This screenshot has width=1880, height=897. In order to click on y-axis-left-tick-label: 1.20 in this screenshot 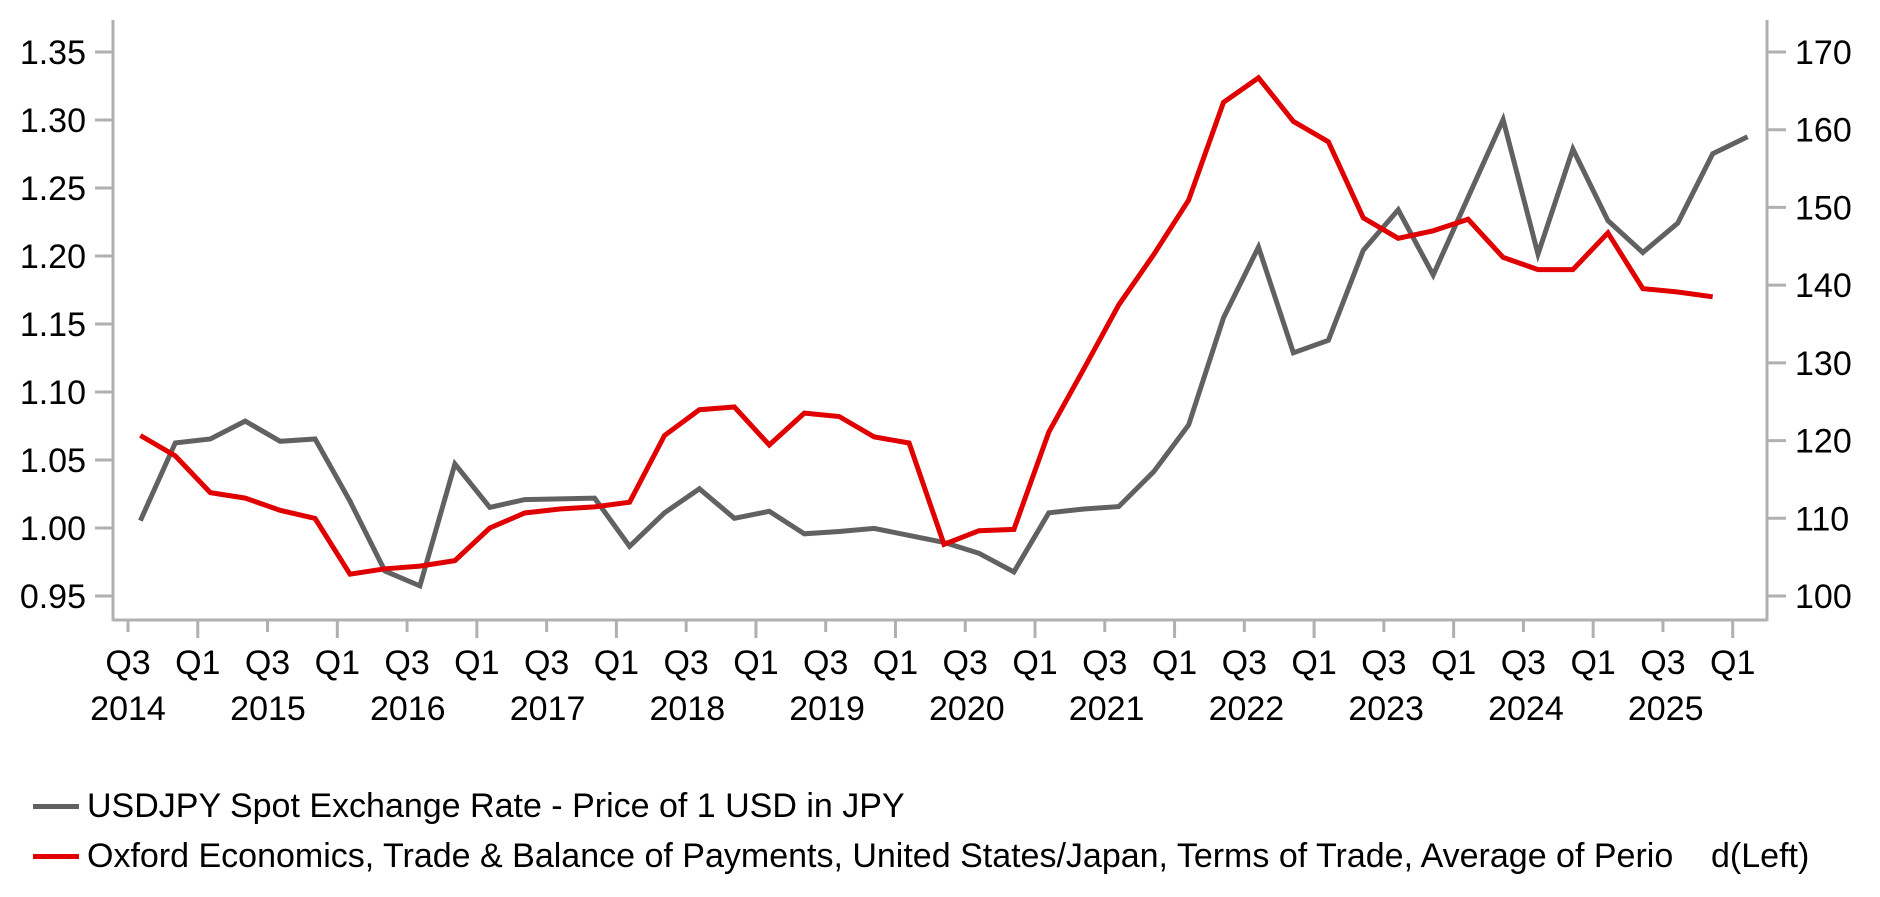, I will do `click(53, 257)`.